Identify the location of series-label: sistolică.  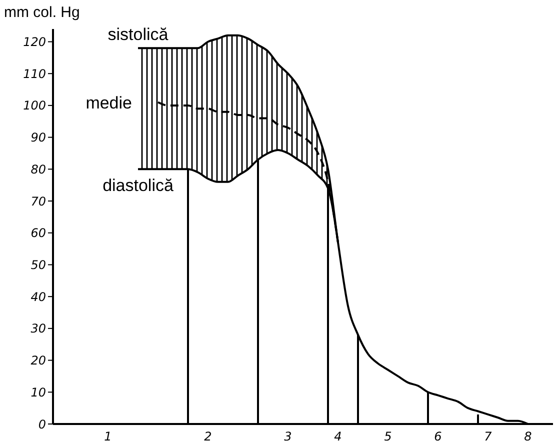
(138, 34).